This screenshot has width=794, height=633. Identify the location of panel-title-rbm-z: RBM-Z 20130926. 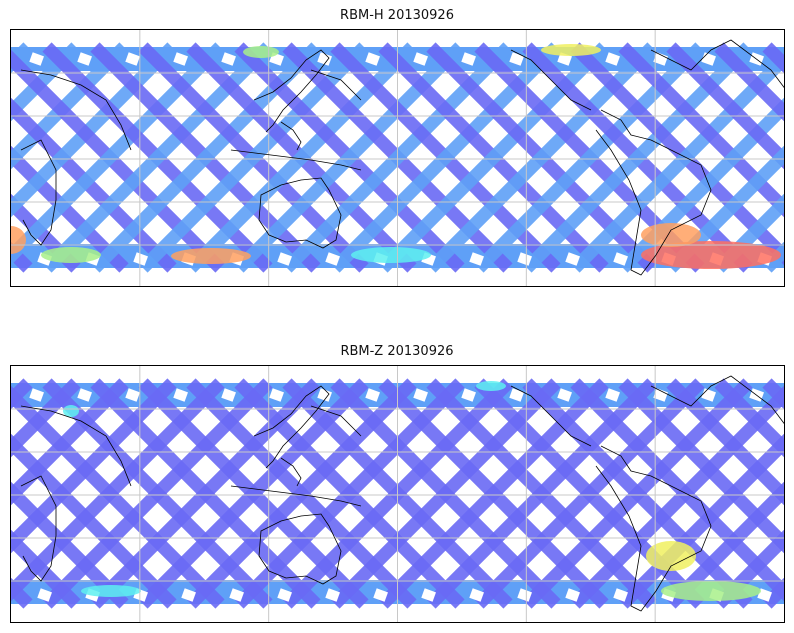
(397, 351).